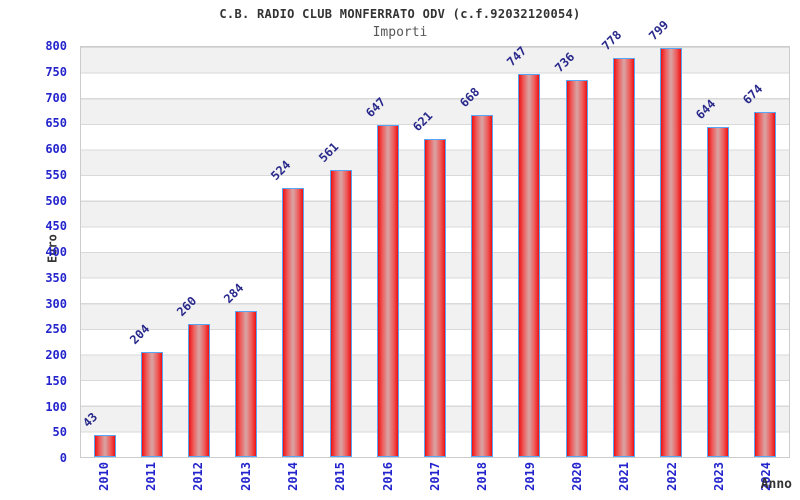 This screenshot has height=500, width=800. Describe the element at coordinates (576, 268) in the screenshot. I see `bar-2020` at that location.